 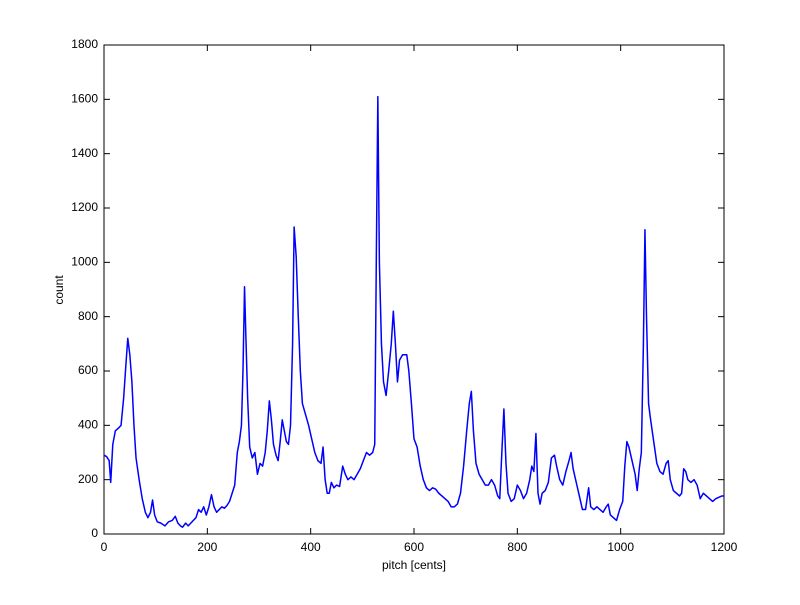 What do you see at coordinates (59, 290) in the screenshot?
I see `y-axis-label: count` at bounding box center [59, 290].